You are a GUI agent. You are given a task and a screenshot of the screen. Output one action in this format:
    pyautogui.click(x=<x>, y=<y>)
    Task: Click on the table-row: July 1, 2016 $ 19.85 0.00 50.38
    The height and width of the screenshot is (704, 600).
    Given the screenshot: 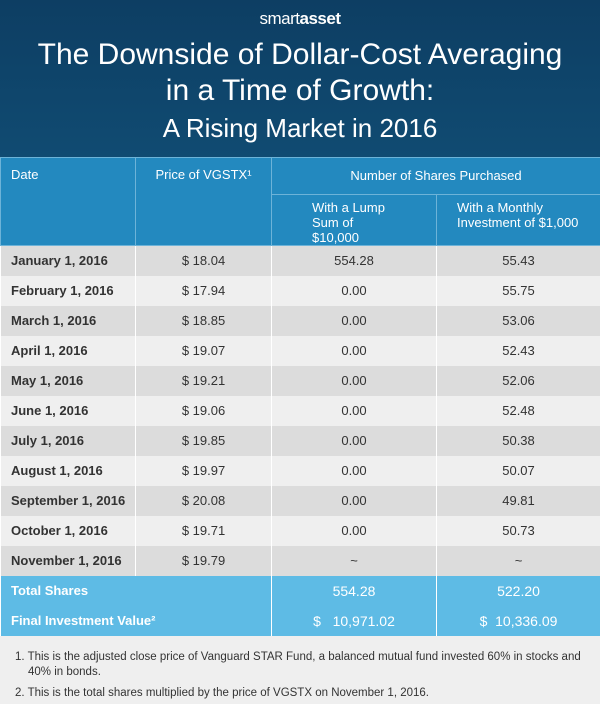 What is the action you would take?
    pyautogui.click(x=300, y=440)
    